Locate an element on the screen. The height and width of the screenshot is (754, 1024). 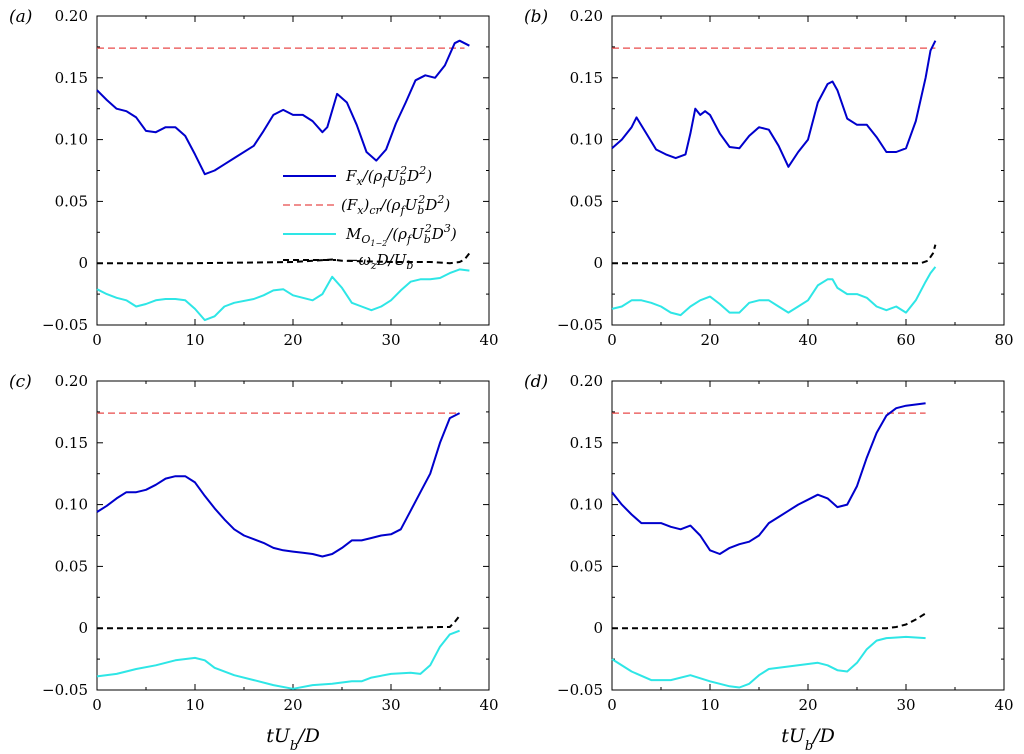
panel-label: (c) is located at coordinates (20, 382).